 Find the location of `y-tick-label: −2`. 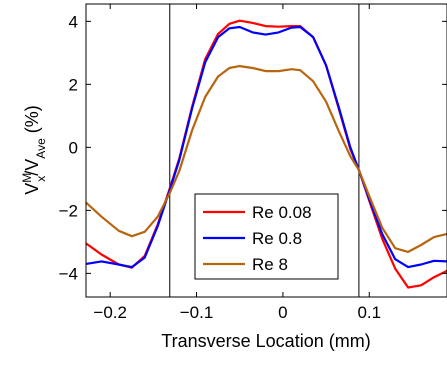

y-tick-label: −2 is located at coordinates (68, 210).